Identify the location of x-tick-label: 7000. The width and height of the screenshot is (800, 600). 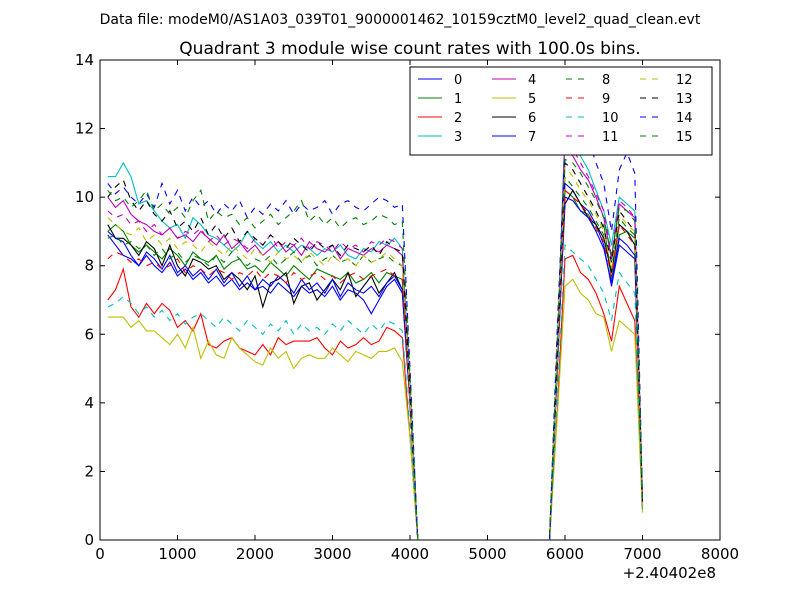
(642, 554).